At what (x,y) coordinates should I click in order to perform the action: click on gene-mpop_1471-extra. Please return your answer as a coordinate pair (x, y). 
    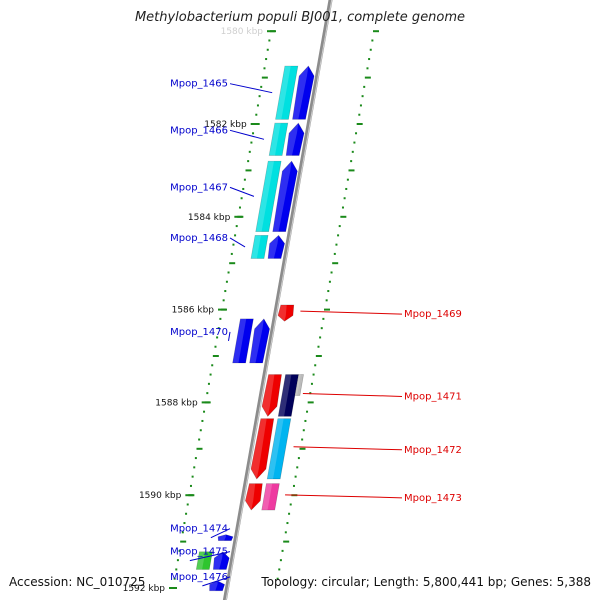
    Looking at the image, I should click on (299, 385).